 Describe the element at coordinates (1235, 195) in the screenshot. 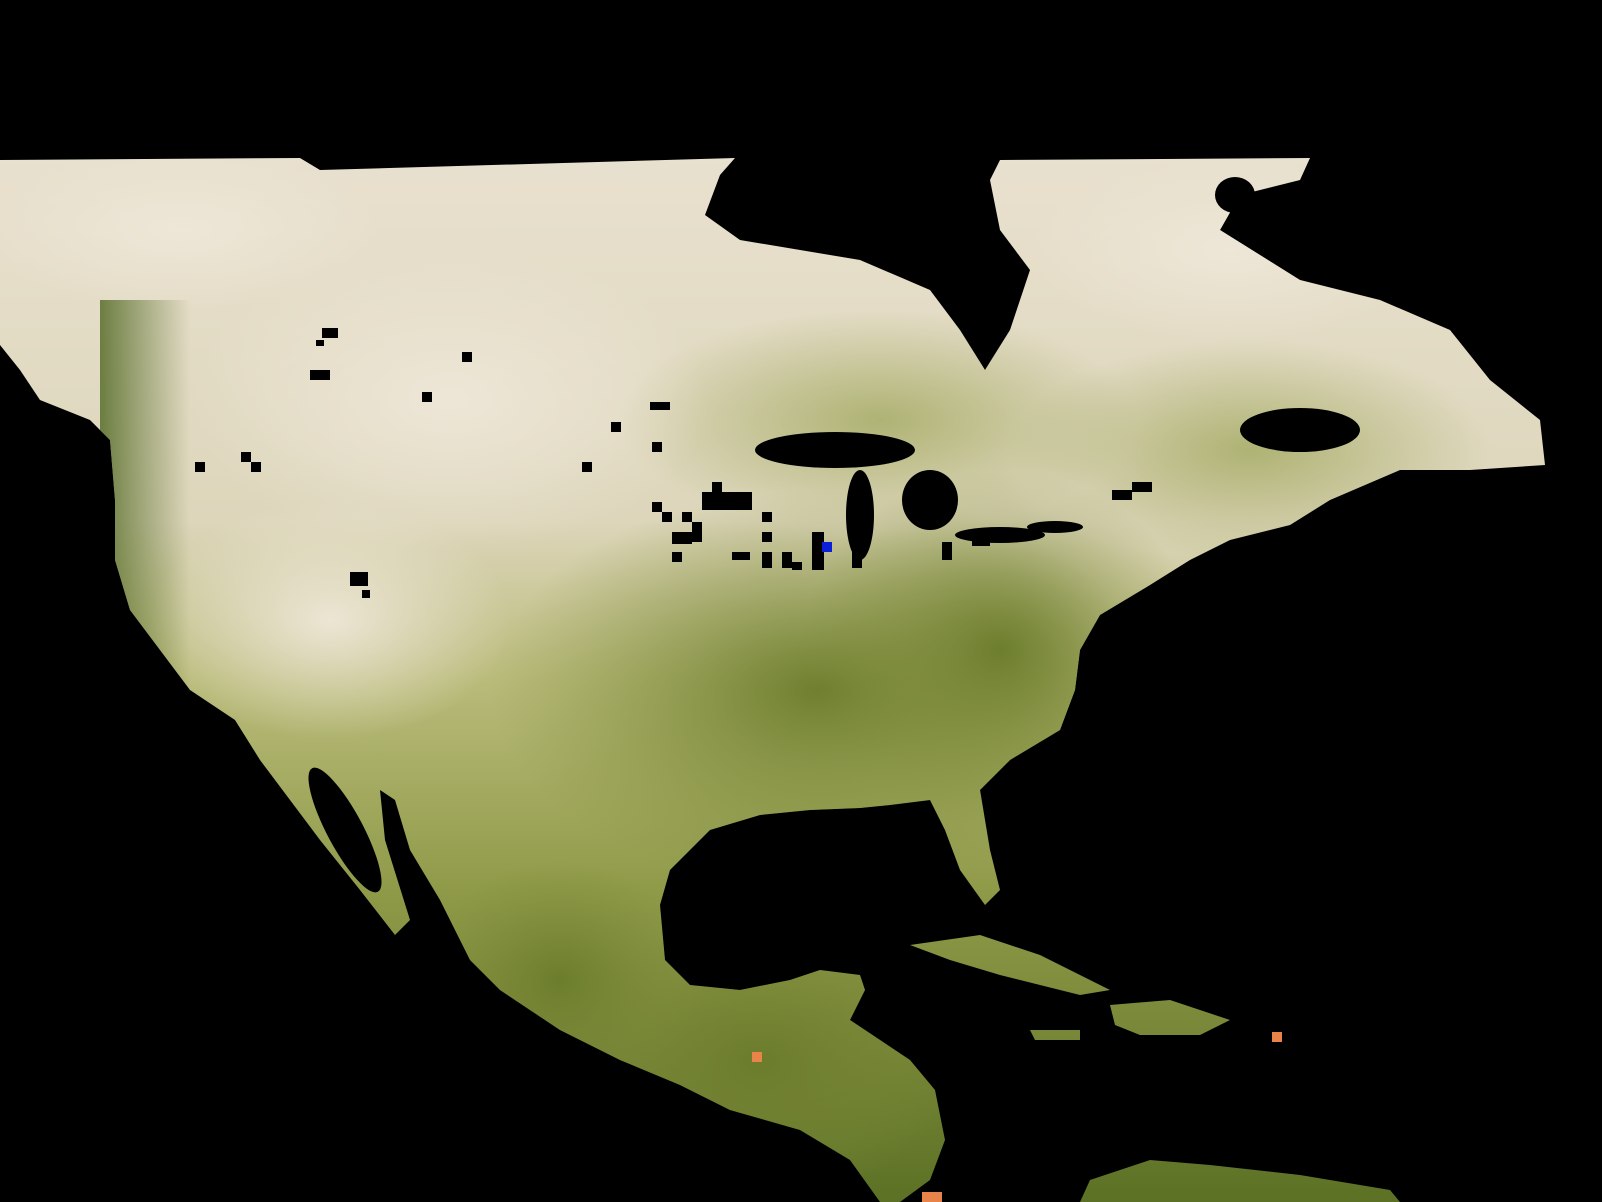

I see `foxe-basin` at that location.